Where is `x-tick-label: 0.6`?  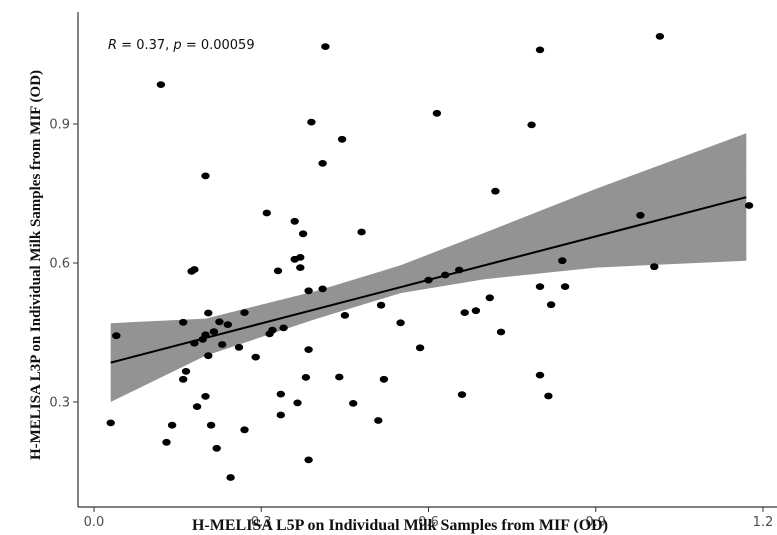 x-tick-label: 0.6 is located at coordinates (428, 522).